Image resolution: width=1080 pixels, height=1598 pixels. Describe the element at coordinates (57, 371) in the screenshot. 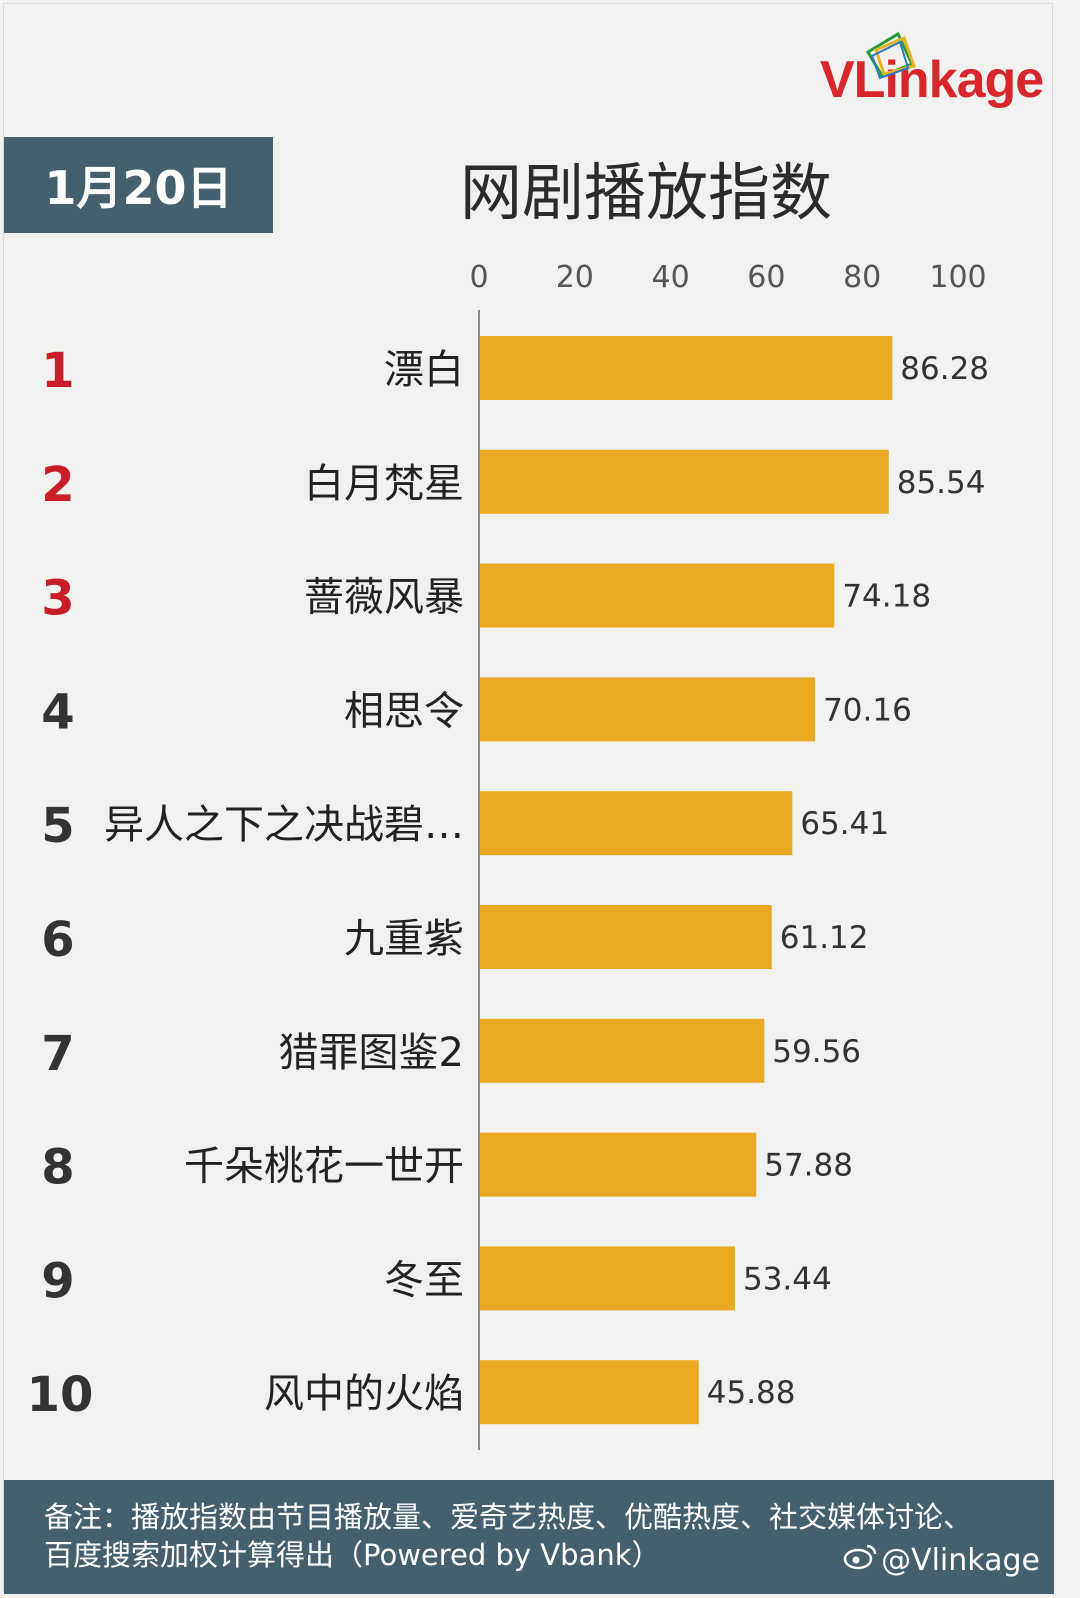

I see `rank-label: 1` at that location.